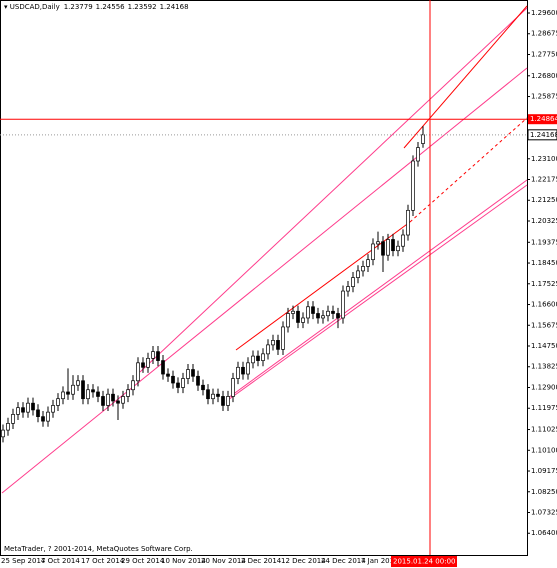 Image resolution: width=557 pixels, height=568 pixels. What do you see at coordinates (544, 430) in the screenshot?
I see `y-tick-label: 1.11025` at bounding box center [544, 430].